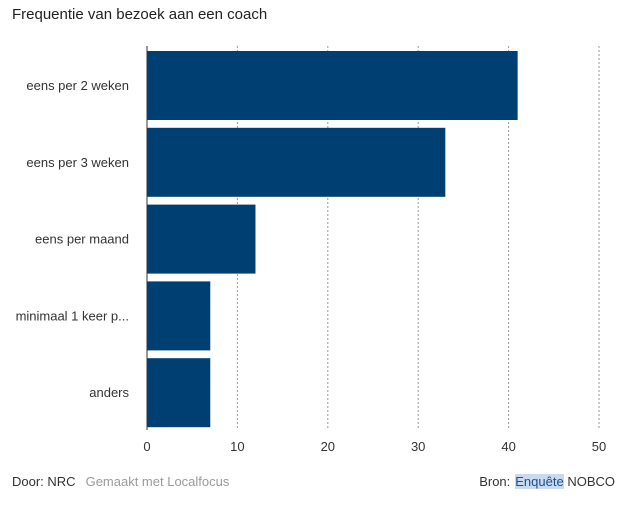  Describe the element at coordinates (599, 446) in the screenshot. I see `x-tick-label: 50` at that location.